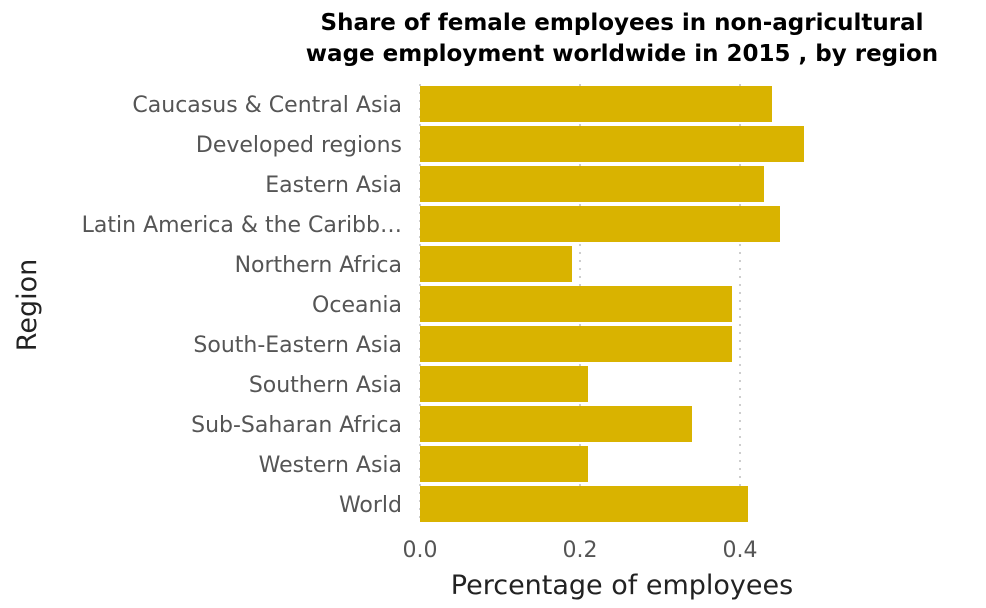 This screenshot has width=986, height=608. I want to click on x-tick-label-0: 0.0, so click(420, 550).